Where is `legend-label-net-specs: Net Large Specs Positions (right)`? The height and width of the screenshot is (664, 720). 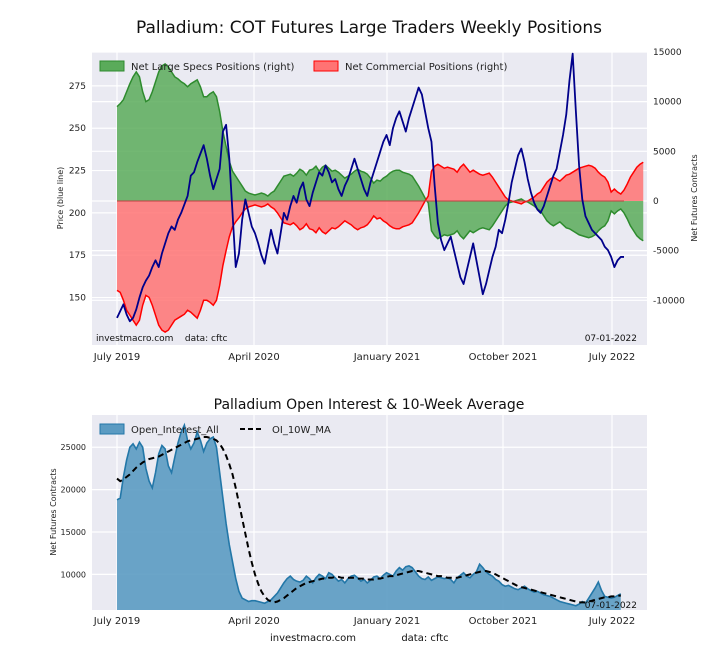 legend-label-net-specs: Net Large Specs Positions (right) is located at coordinates (213, 67).